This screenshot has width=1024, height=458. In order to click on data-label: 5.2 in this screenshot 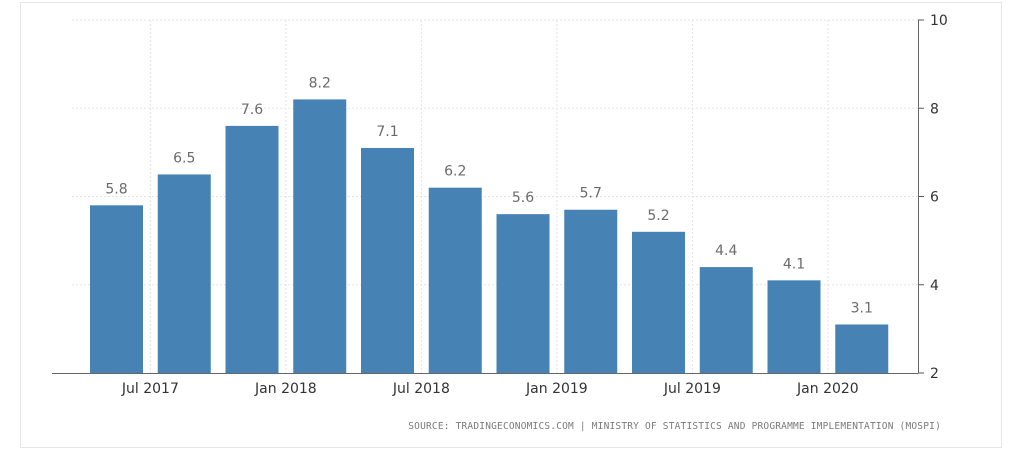, I will do `click(658, 216)`.